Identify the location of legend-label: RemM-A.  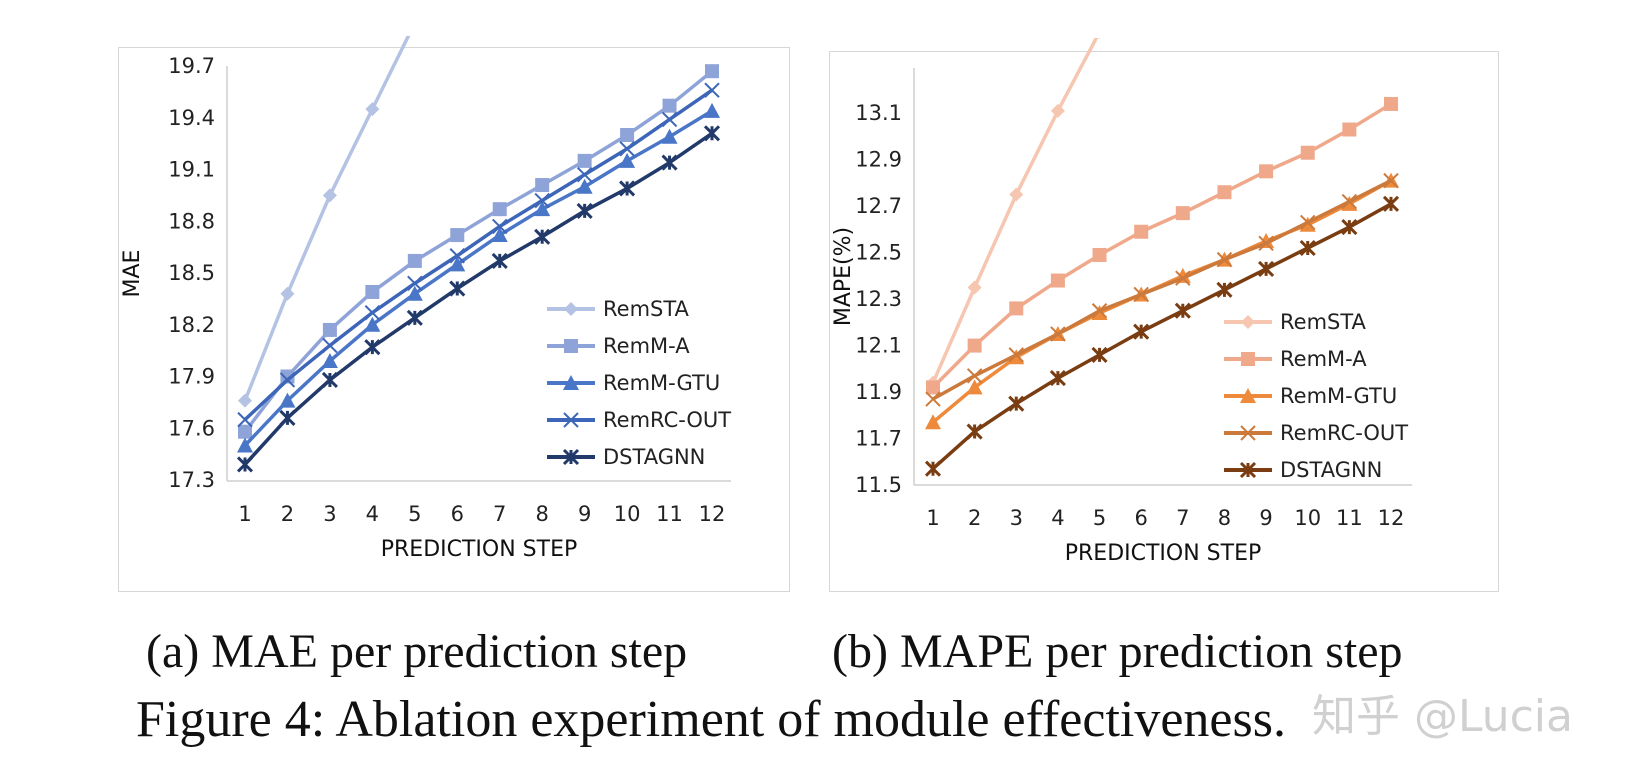
(646, 346).